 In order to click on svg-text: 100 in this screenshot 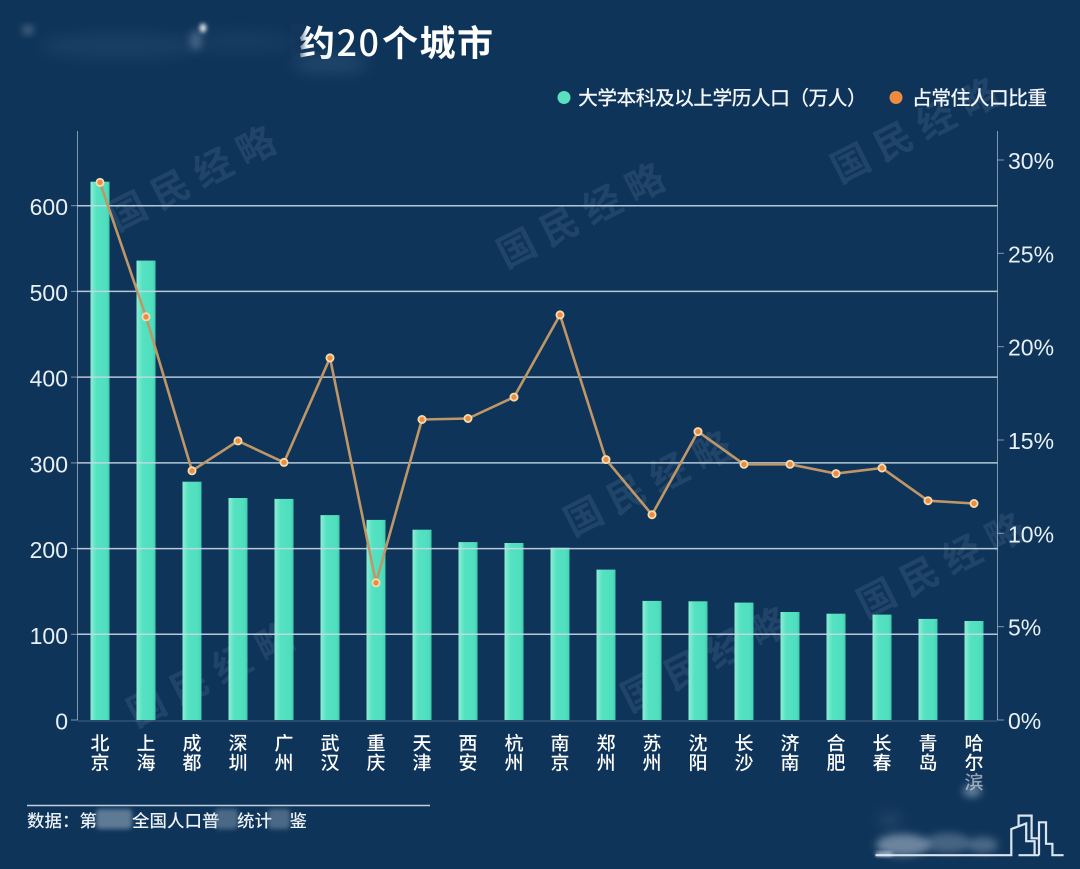, I will do `click(49, 636)`.